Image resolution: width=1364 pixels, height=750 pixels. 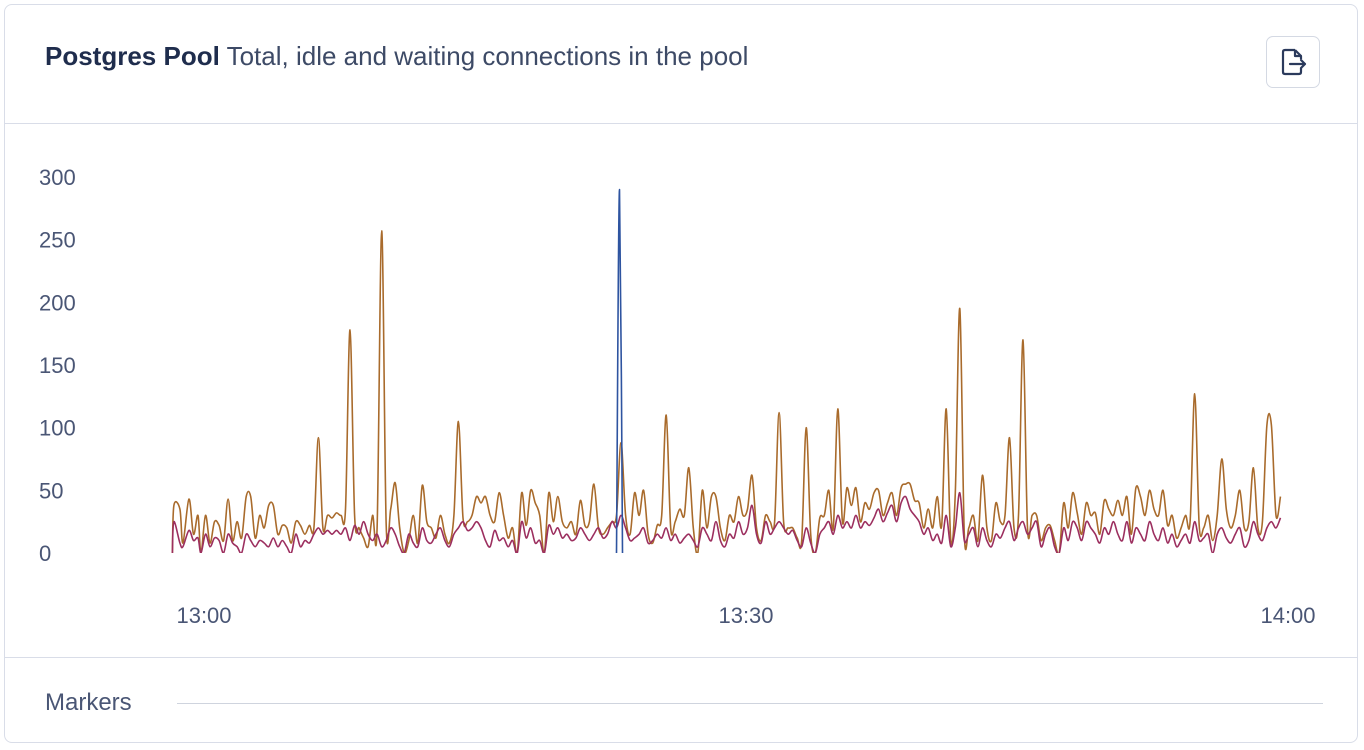 I want to click on export-icon, so click(x=1294, y=62).